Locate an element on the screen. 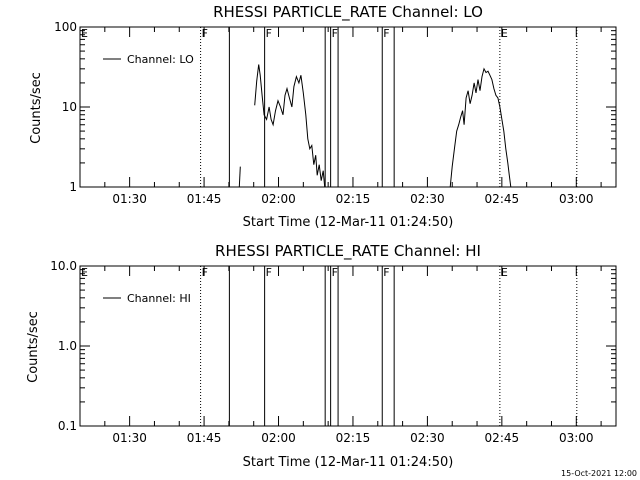 The width and height of the screenshot is (640, 480). flag-label-hi-0: E is located at coordinates (84, 272).